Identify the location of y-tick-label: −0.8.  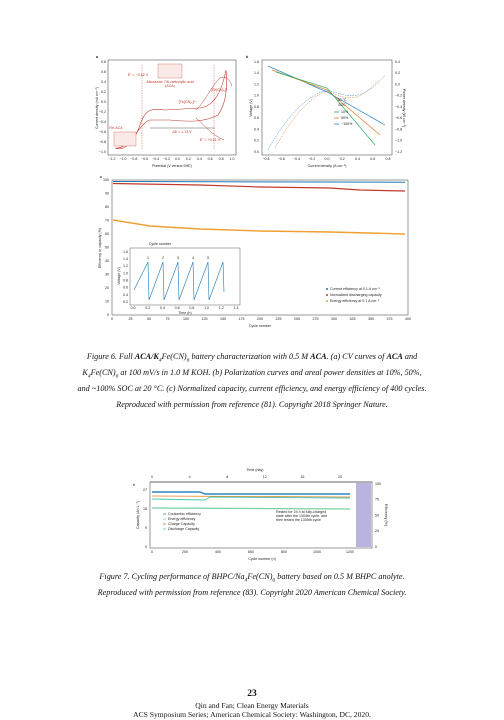
(102, 142).